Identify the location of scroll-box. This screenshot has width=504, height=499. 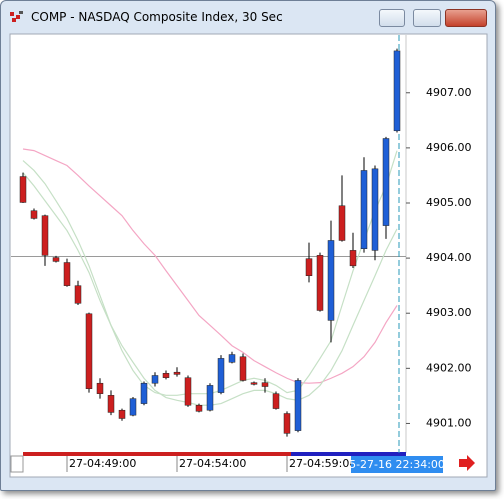
(17, 464).